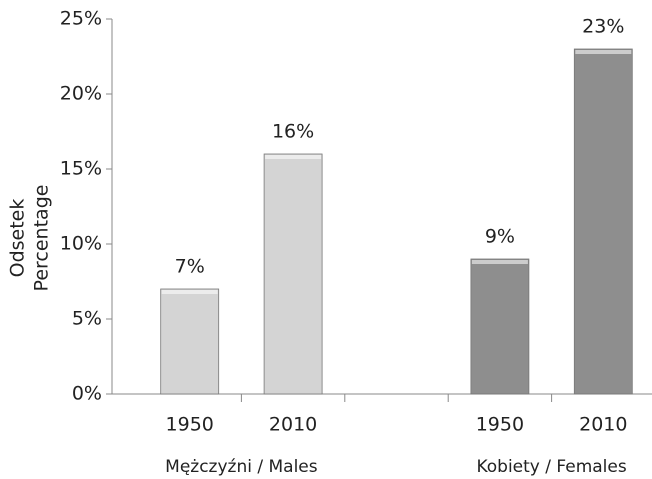 The image size is (652, 479). What do you see at coordinates (190, 267) in the screenshot?
I see `value-label: 7%` at bounding box center [190, 267].